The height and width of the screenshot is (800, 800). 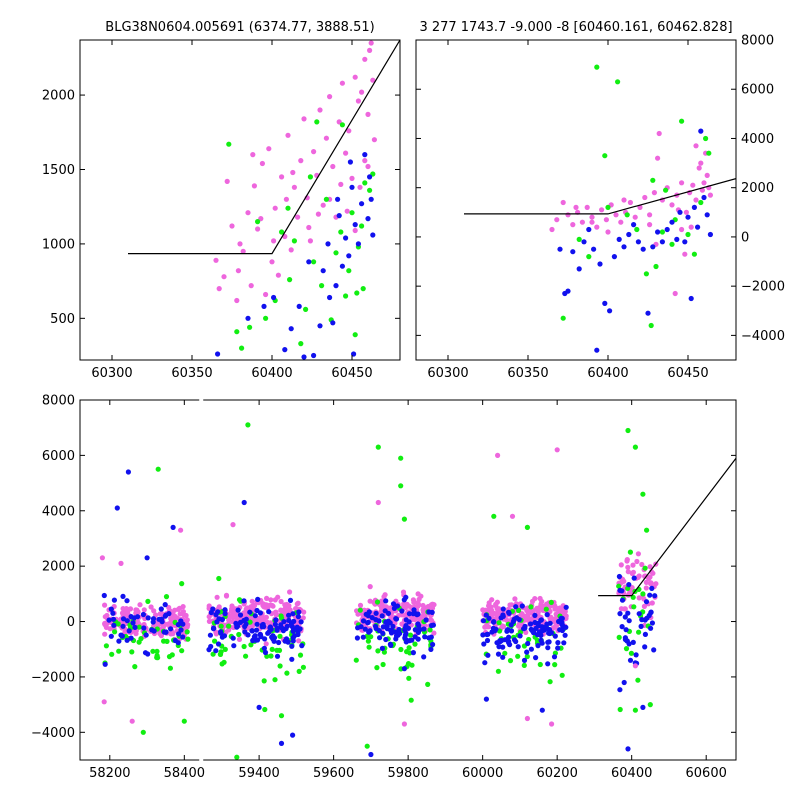 I want to click on top-left-panel-title: BLG38N0604.005691 (6374.77, 3888.51), so click(x=239, y=27).